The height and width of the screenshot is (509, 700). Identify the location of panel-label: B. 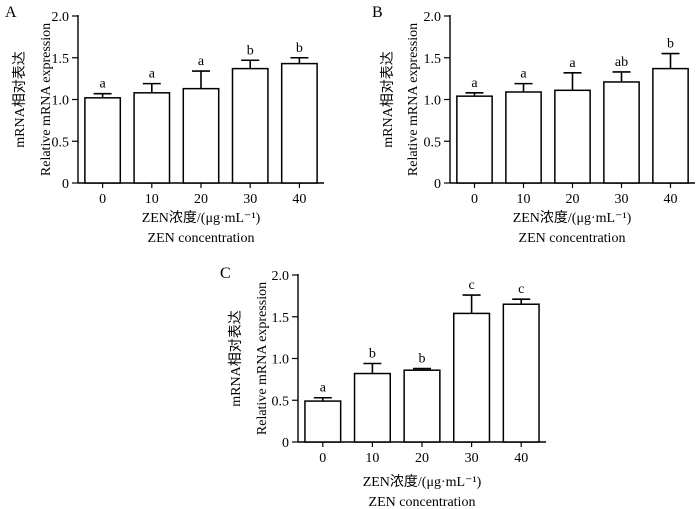
(377, 12).